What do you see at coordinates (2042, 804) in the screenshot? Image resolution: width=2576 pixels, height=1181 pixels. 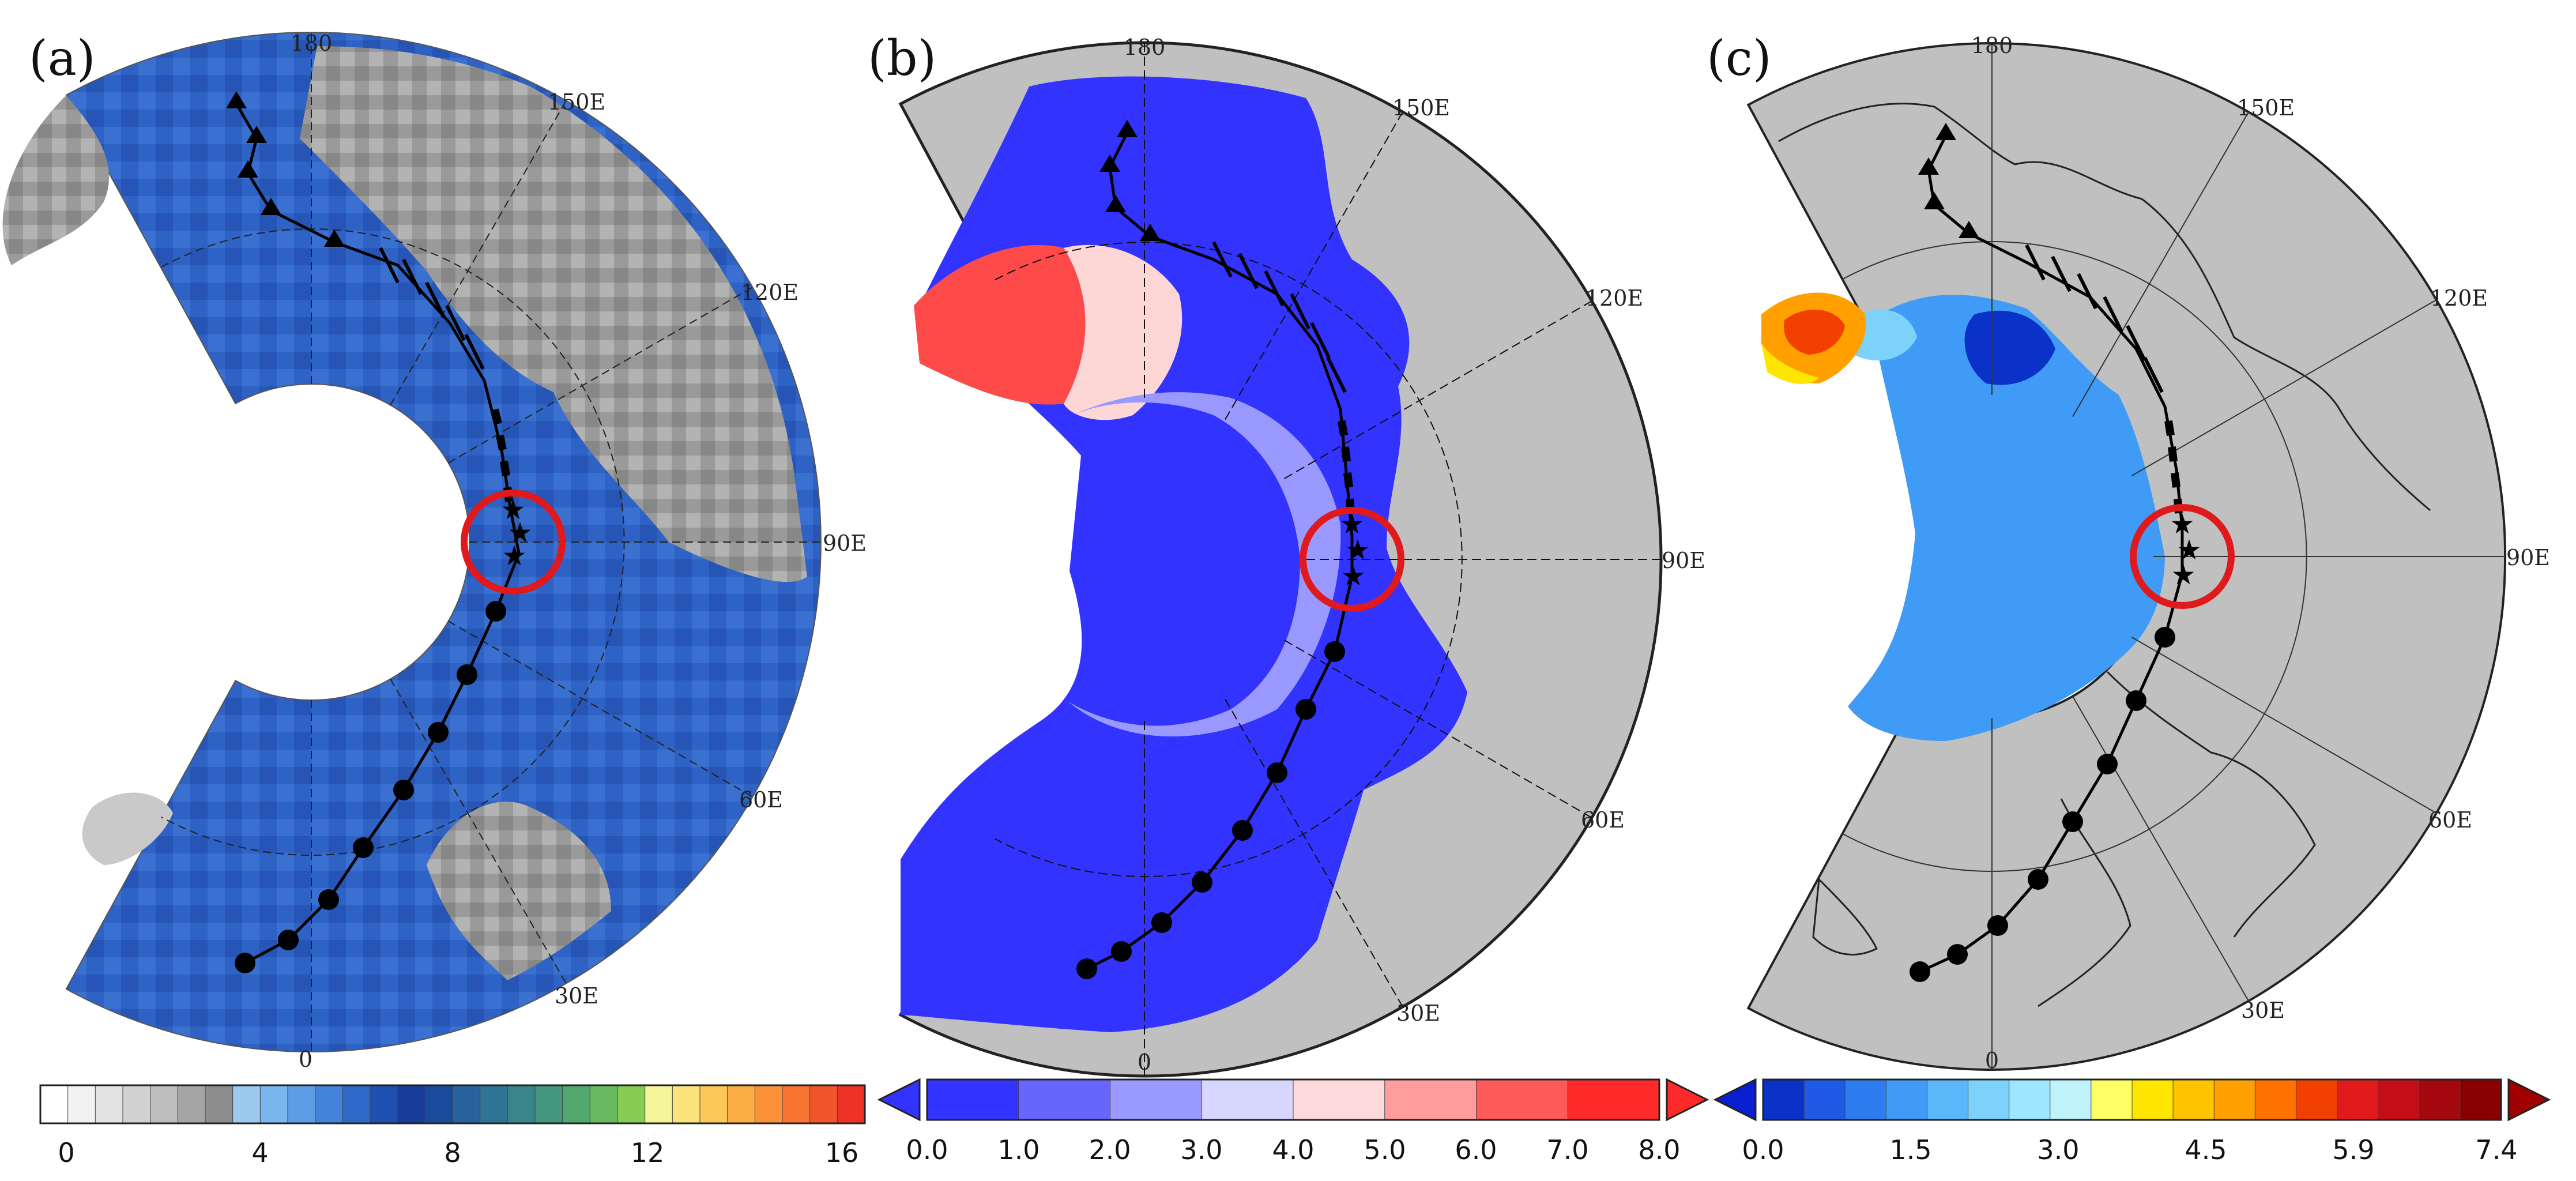 I see `track-dots-c` at bounding box center [2042, 804].